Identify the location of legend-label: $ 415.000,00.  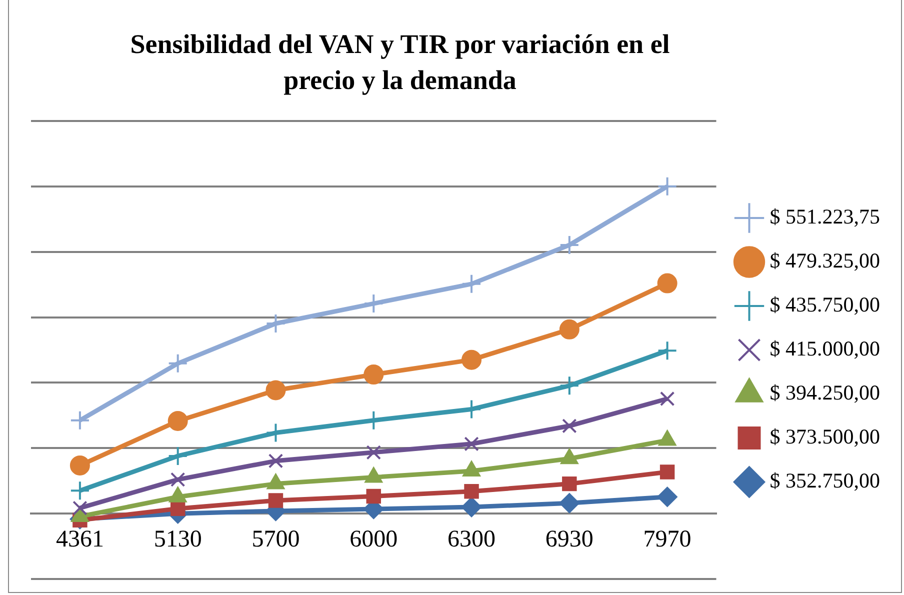
(825, 348).